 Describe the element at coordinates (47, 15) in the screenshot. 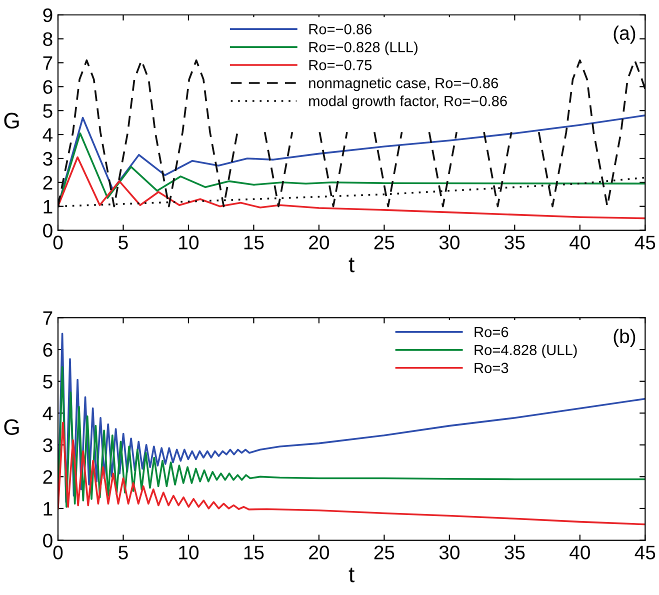

I see `y-tick-label: 9` at that location.